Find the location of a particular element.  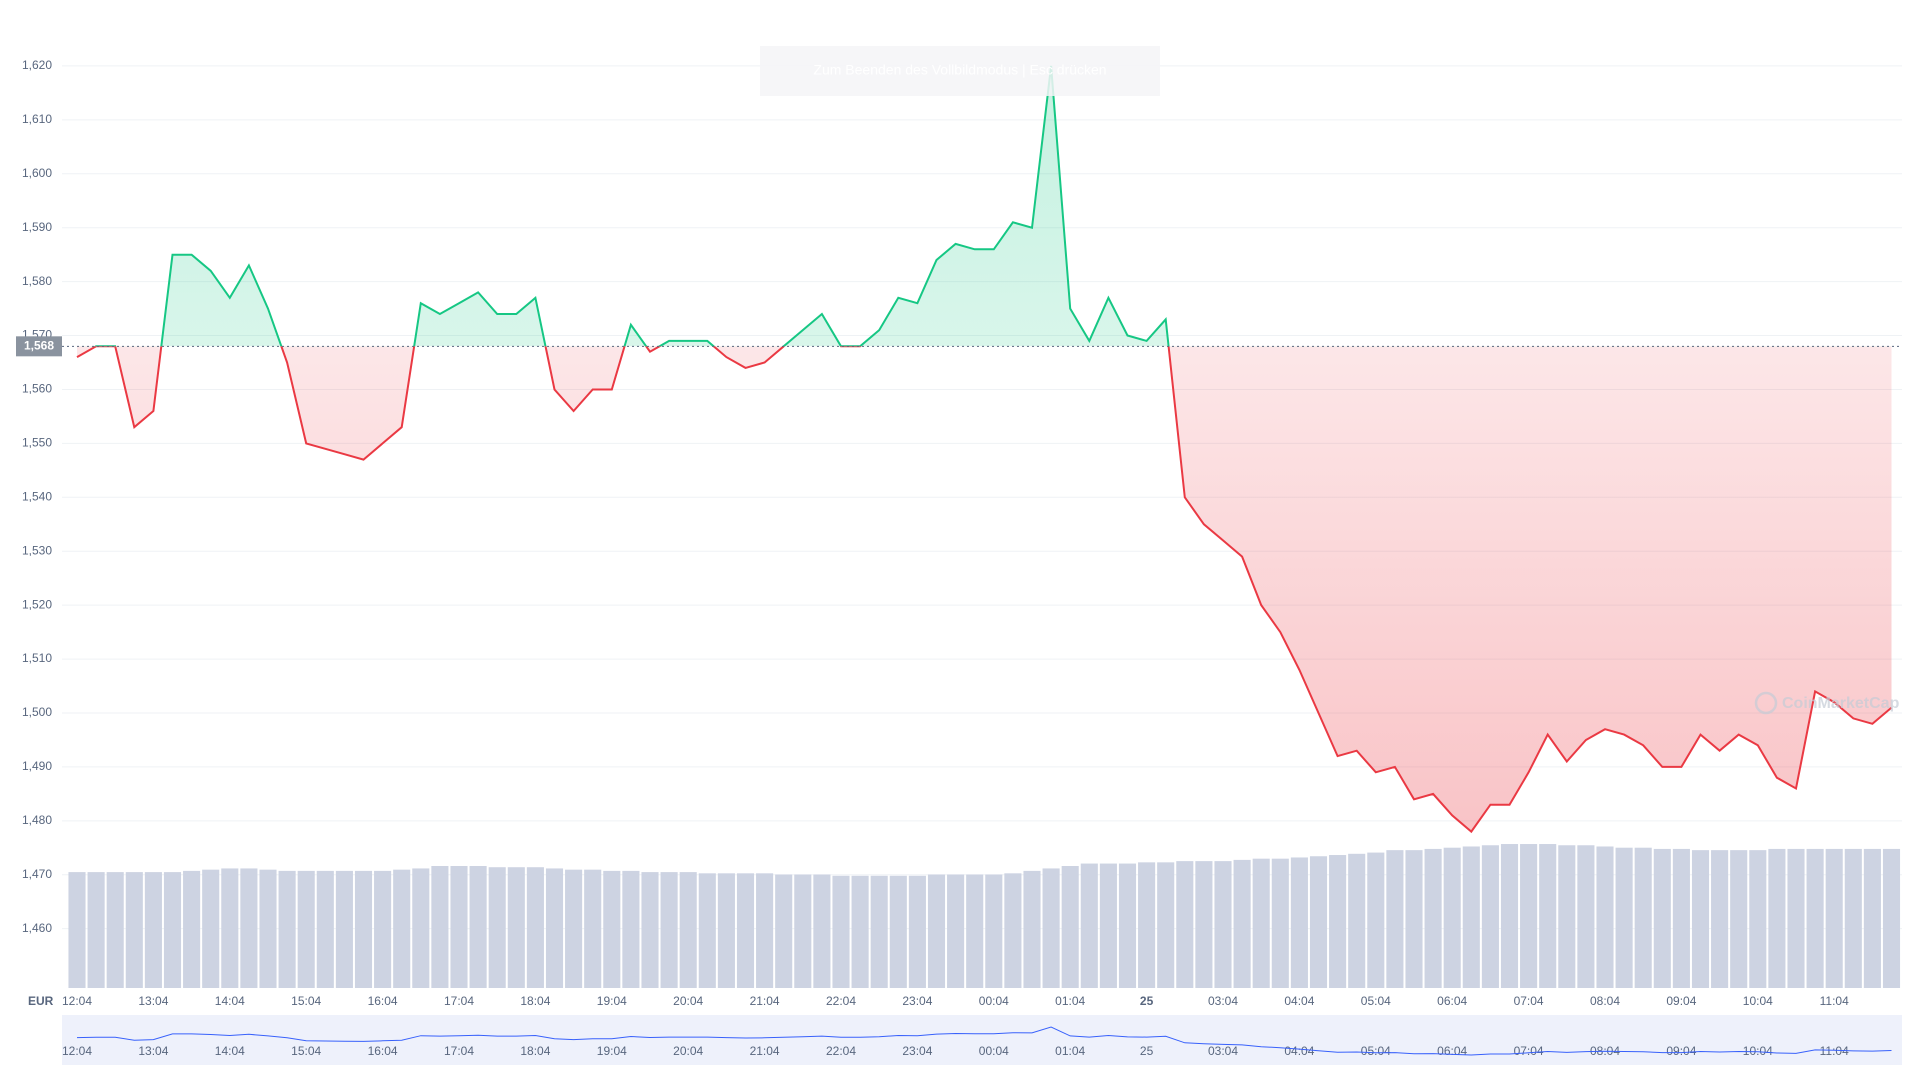

x-tick-label: 11:04 is located at coordinates (1834, 1001).